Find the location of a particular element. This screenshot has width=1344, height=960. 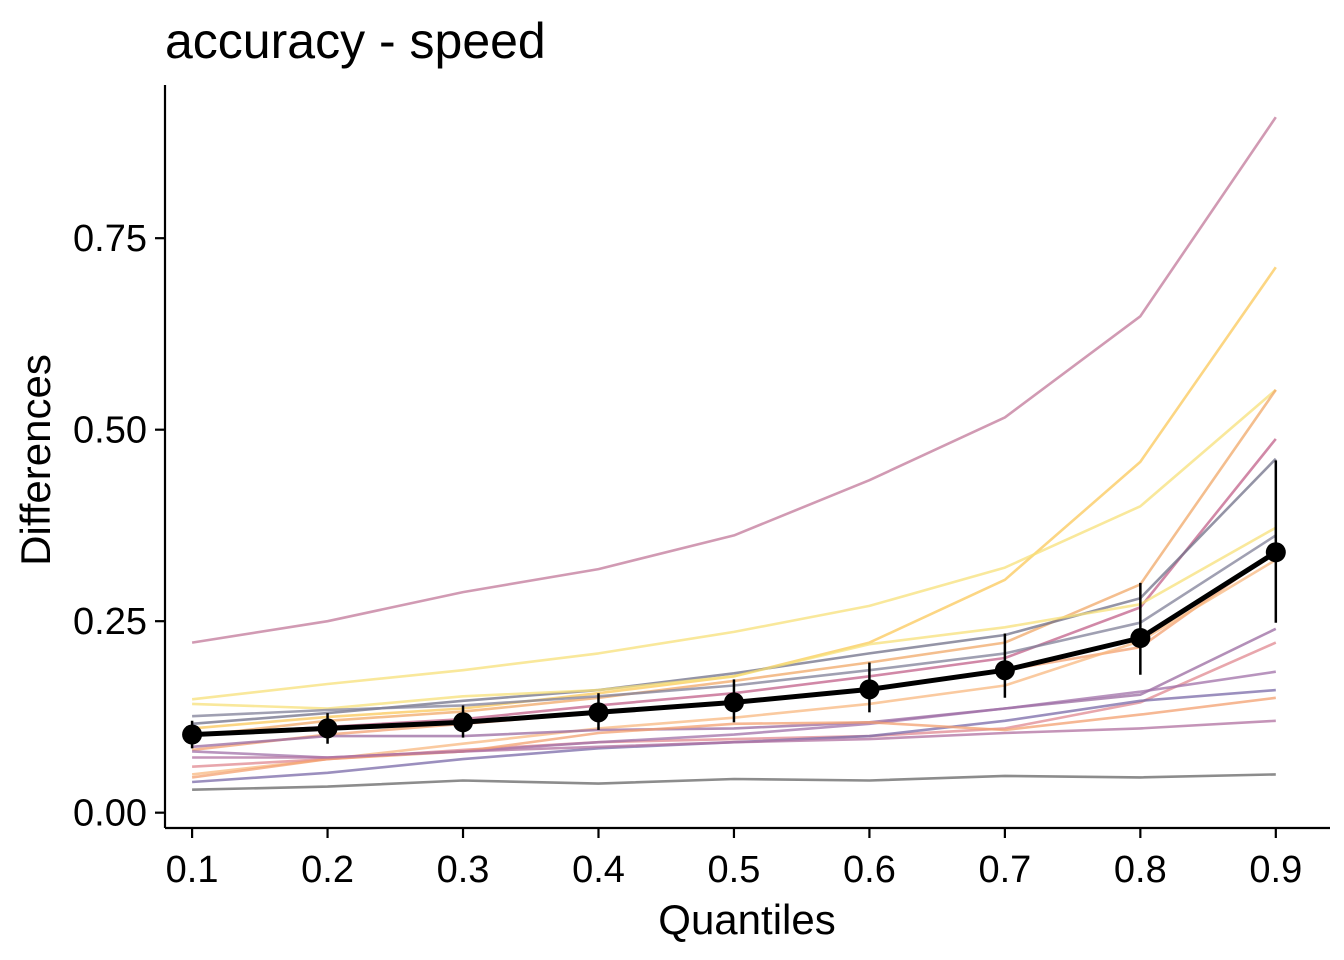

y-tick-label-0.75: 0.75 is located at coordinates (110, 239).